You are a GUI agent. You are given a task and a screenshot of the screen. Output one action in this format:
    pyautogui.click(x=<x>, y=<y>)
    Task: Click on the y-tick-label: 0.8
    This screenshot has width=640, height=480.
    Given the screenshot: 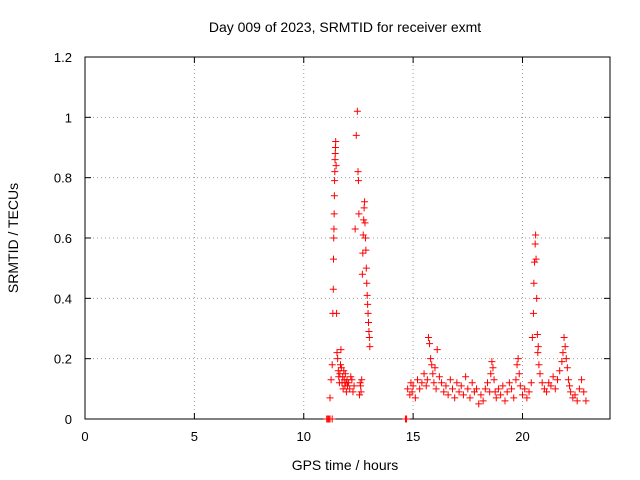 What is the action you would take?
    pyautogui.click(x=63, y=178)
    